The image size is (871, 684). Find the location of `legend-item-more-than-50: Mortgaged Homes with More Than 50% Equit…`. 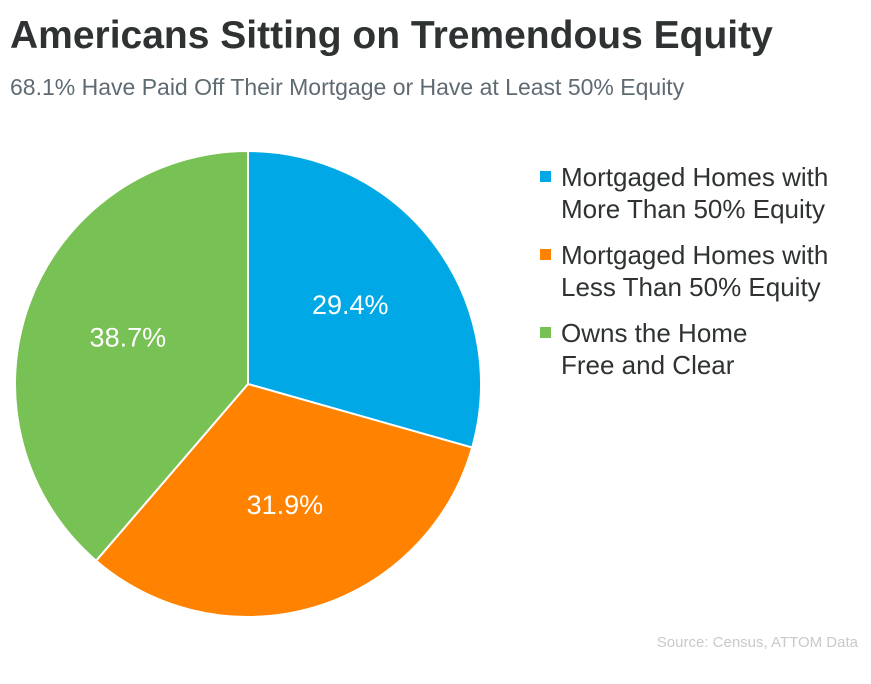

legend-item-more-than-50: Mortgaged Homes with More Than 50% Equit… is located at coordinates (700, 193).